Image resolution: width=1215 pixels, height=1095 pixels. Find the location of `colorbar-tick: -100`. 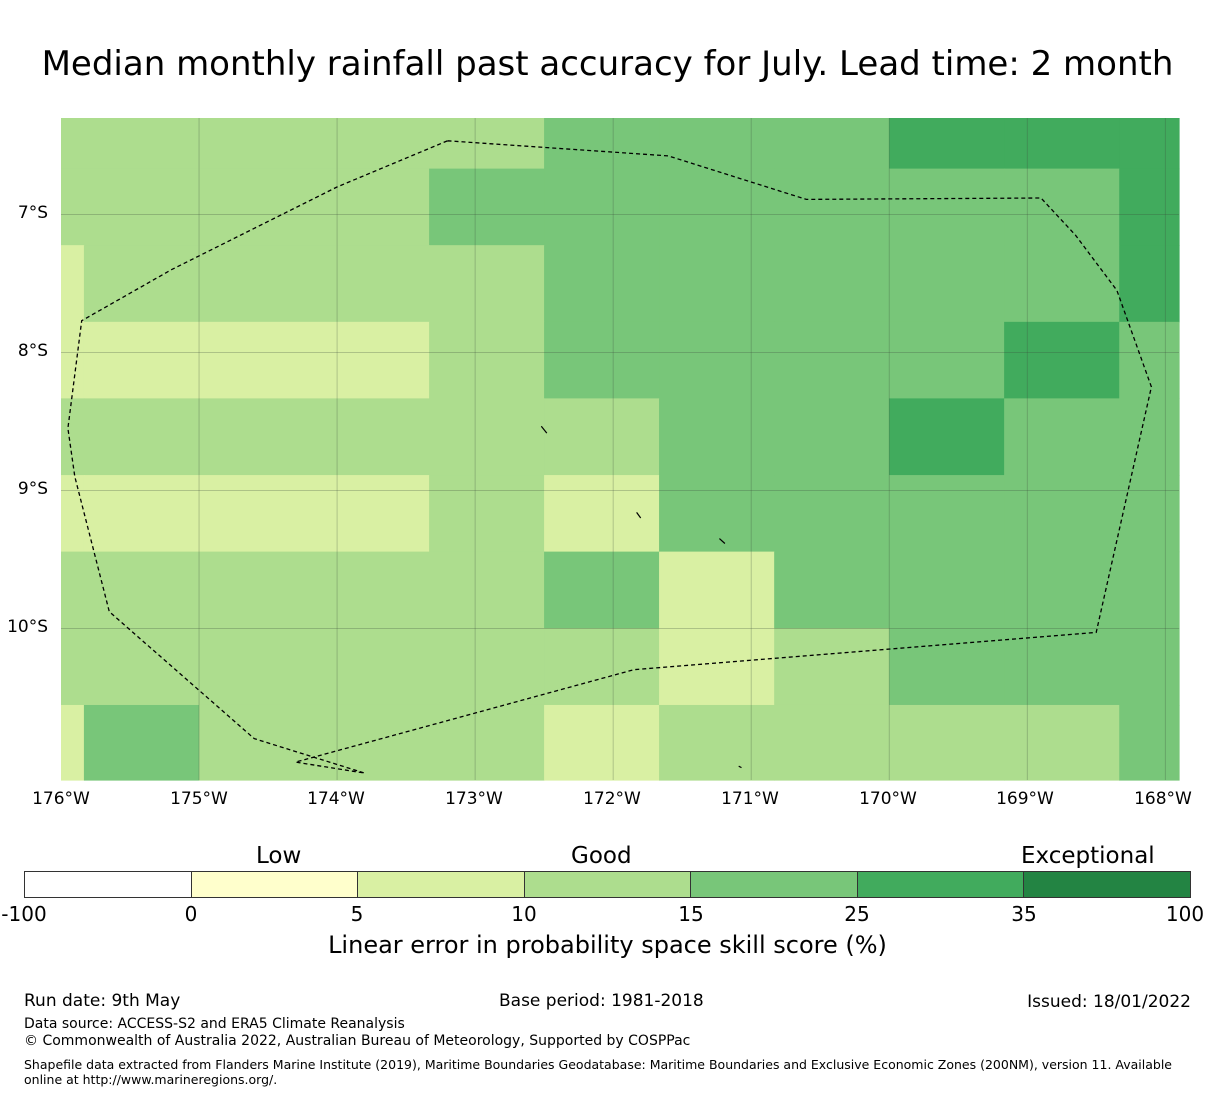

colorbar-tick: -100 is located at coordinates (24, 914).